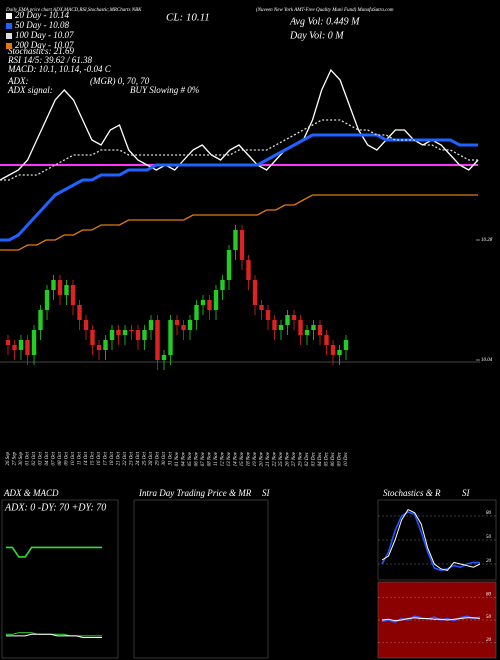 This screenshot has height=660, width=500. What do you see at coordinates (412, 493) in the screenshot?
I see `panel-title: Stochastics & R` at bounding box center [412, 493].